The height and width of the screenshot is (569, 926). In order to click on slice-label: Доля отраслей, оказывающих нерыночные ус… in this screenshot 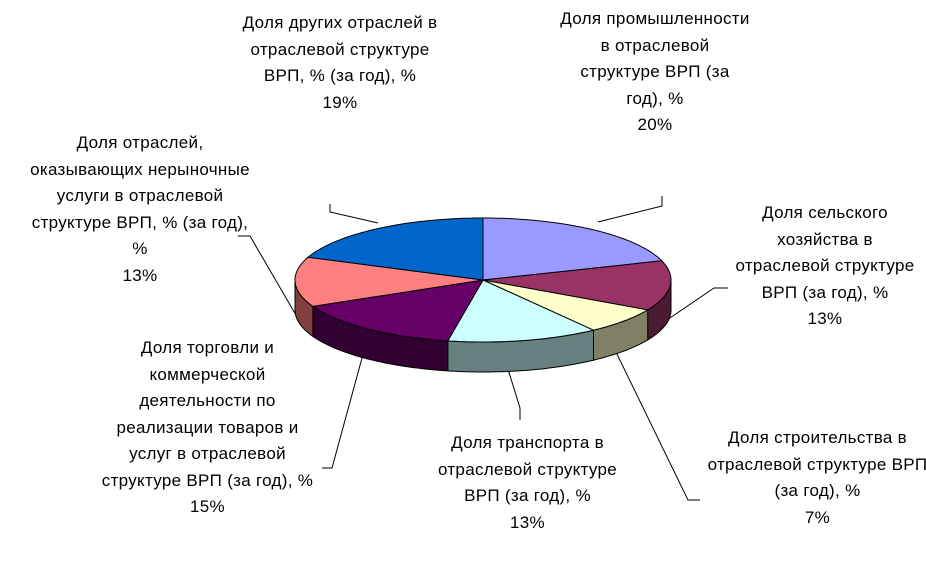, I will do `click(140, 209)`.